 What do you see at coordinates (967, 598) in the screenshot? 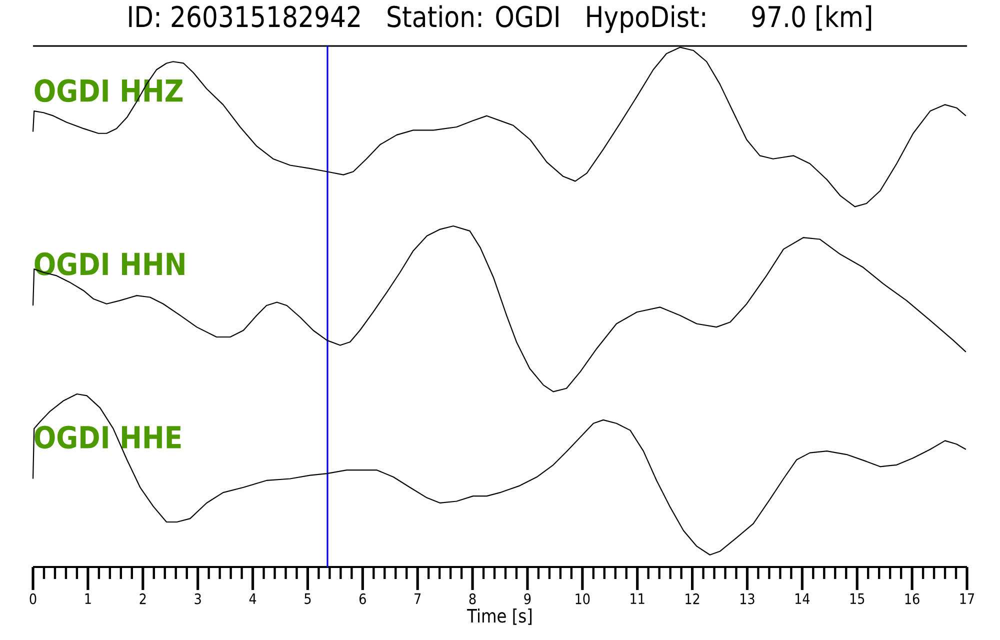
I see `x-tick-label: 17` at bounding box center [967, 598].